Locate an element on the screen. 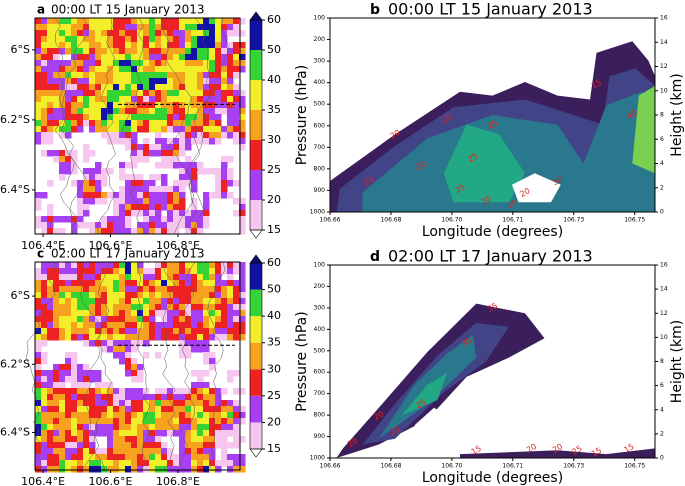 The image size is (685, 486). contour-label: 25 is located at coordinates (420, 404).